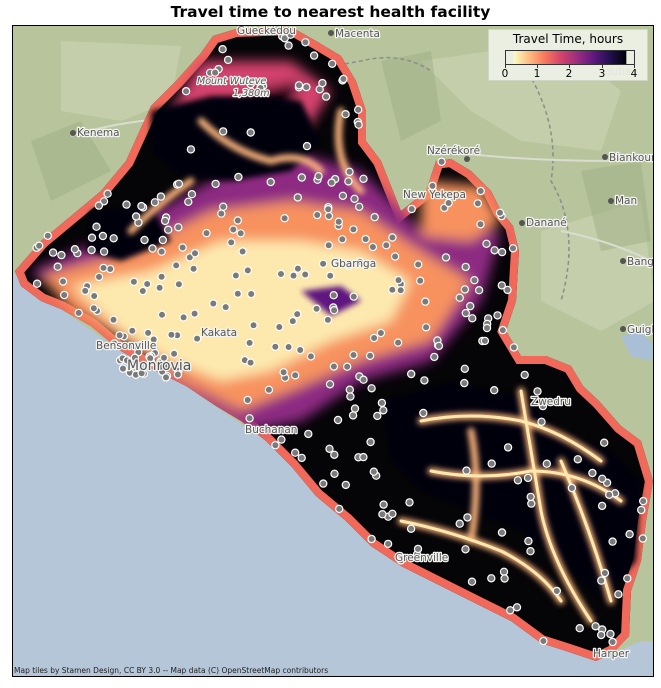  Describe the element at coordinates (331, 33) in the screenshot. I see `city-dot-macenta` at that location.